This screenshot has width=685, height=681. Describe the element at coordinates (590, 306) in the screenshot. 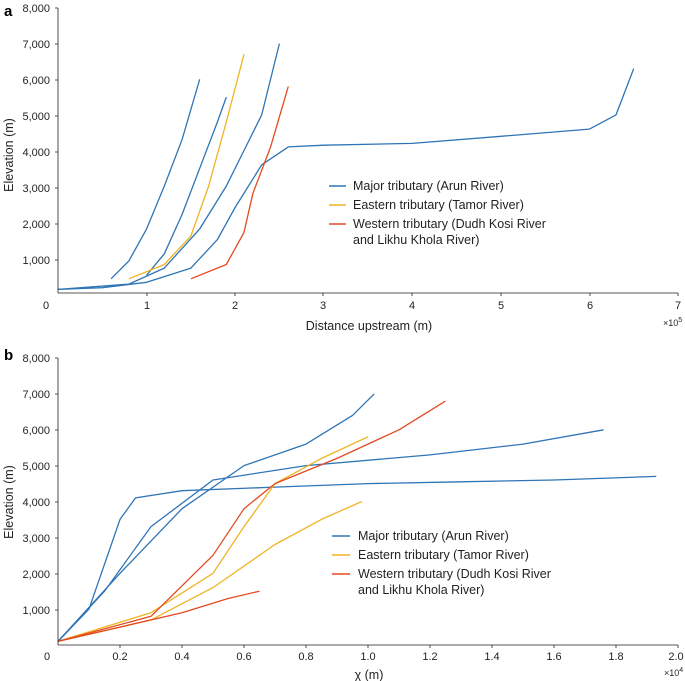

I see `panel-a-xtick: 6` at that location.